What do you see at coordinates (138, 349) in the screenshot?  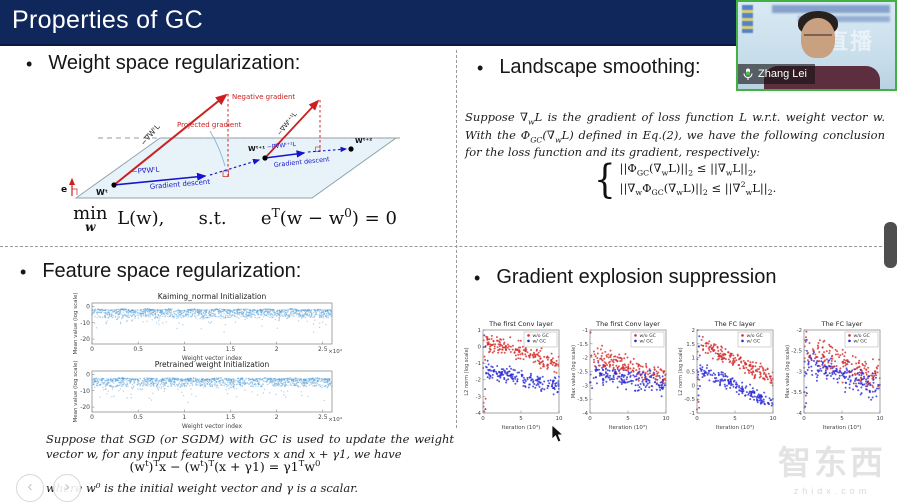 I see `svg-text: 0.5` at bounding box center [138, 349].